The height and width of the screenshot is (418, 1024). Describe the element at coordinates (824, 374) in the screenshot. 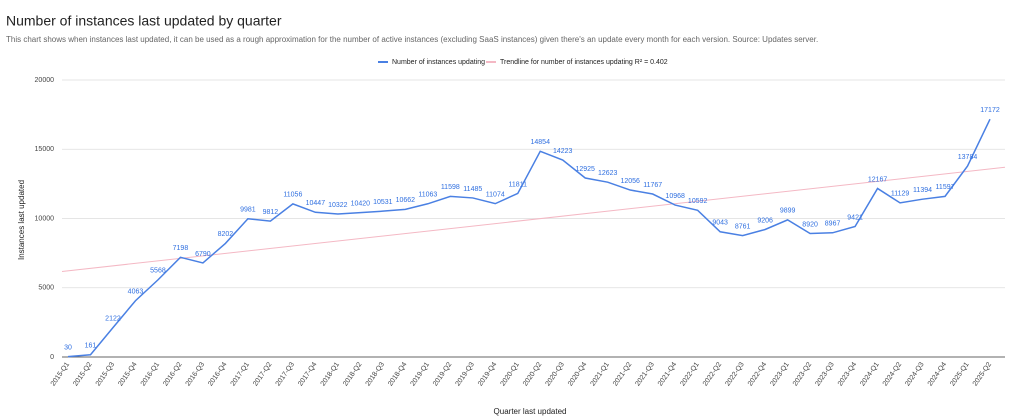

I see `x-tick-label: 2023-Q3` at that location.